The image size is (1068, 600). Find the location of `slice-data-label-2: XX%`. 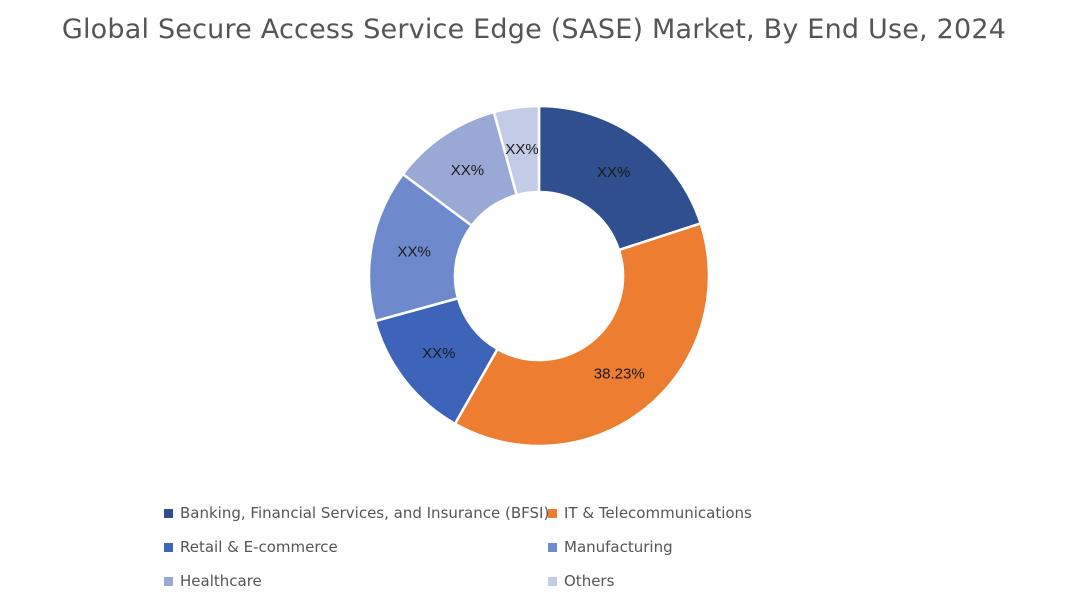

slice-data-label-2: XX% is located at coordinates (438, 353).